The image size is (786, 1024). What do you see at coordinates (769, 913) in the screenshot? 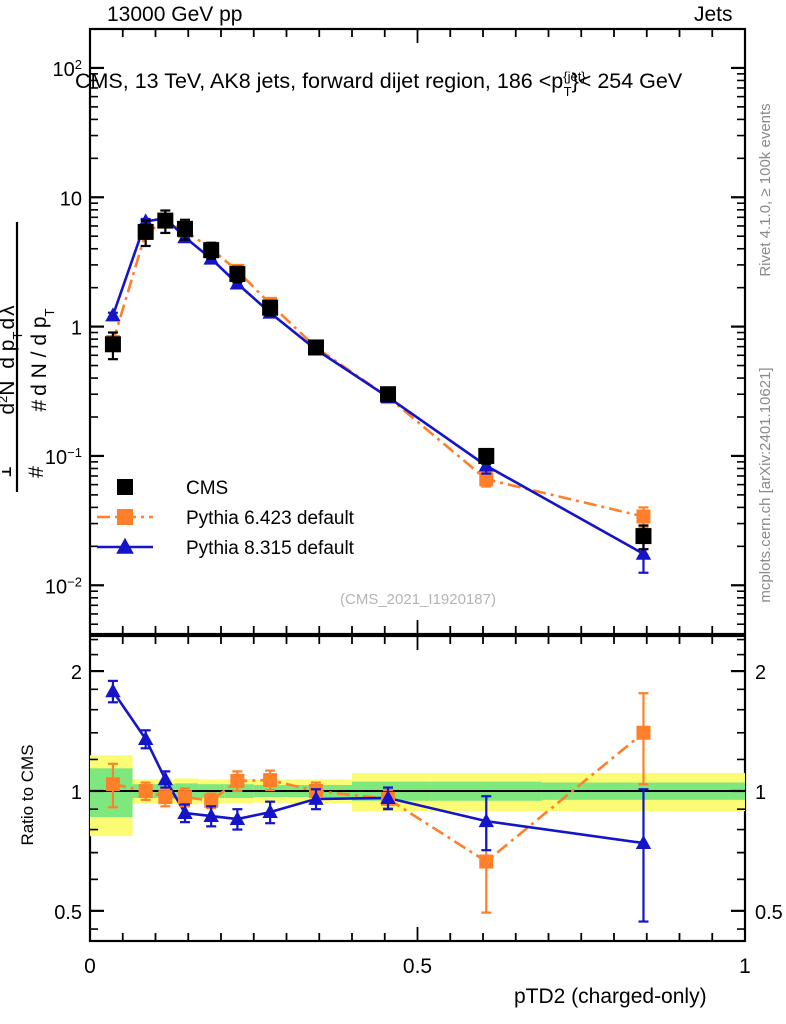
I see `ratio-y-ticklabel-right: 0.5` at bounding box center [769, 913].